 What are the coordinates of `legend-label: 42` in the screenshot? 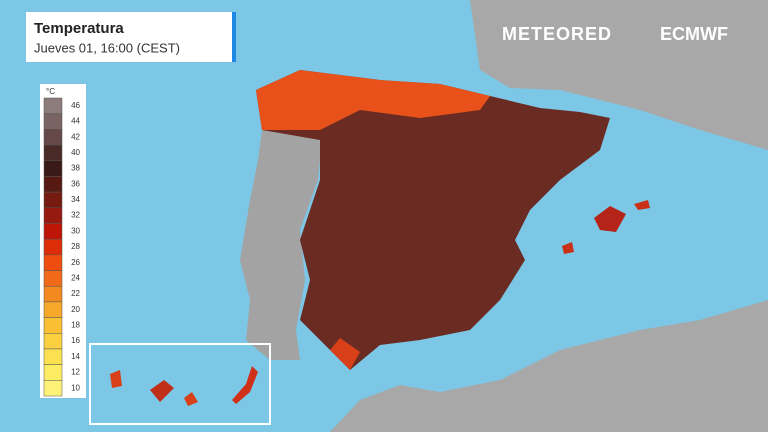 It's located at (75, 136).